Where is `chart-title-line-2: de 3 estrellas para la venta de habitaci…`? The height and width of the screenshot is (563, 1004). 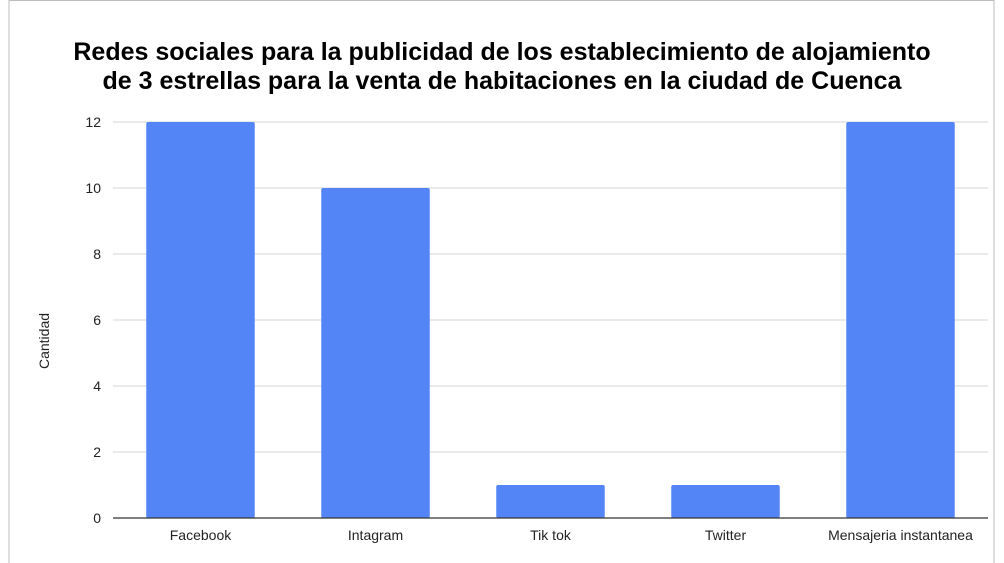 chart-title-line-2: de 3 estrellas para la venta de habitaci… is located at coordinates (503, 81).